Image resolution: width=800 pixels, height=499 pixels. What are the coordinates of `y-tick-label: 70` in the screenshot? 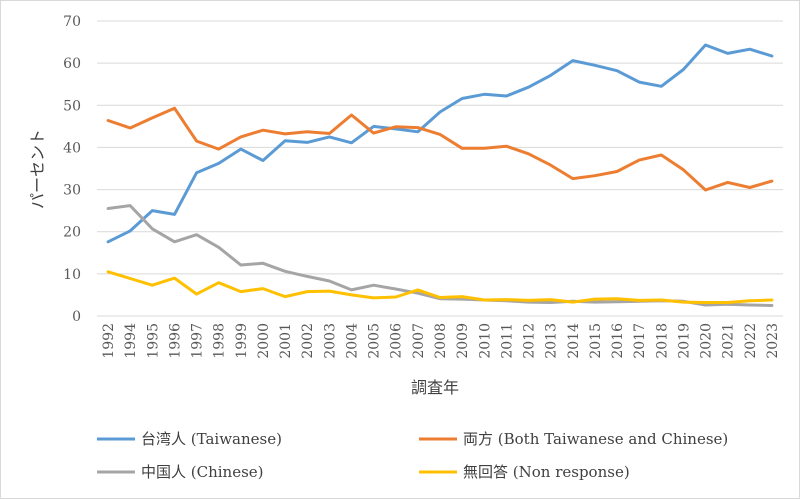 It's located at (72, 22).